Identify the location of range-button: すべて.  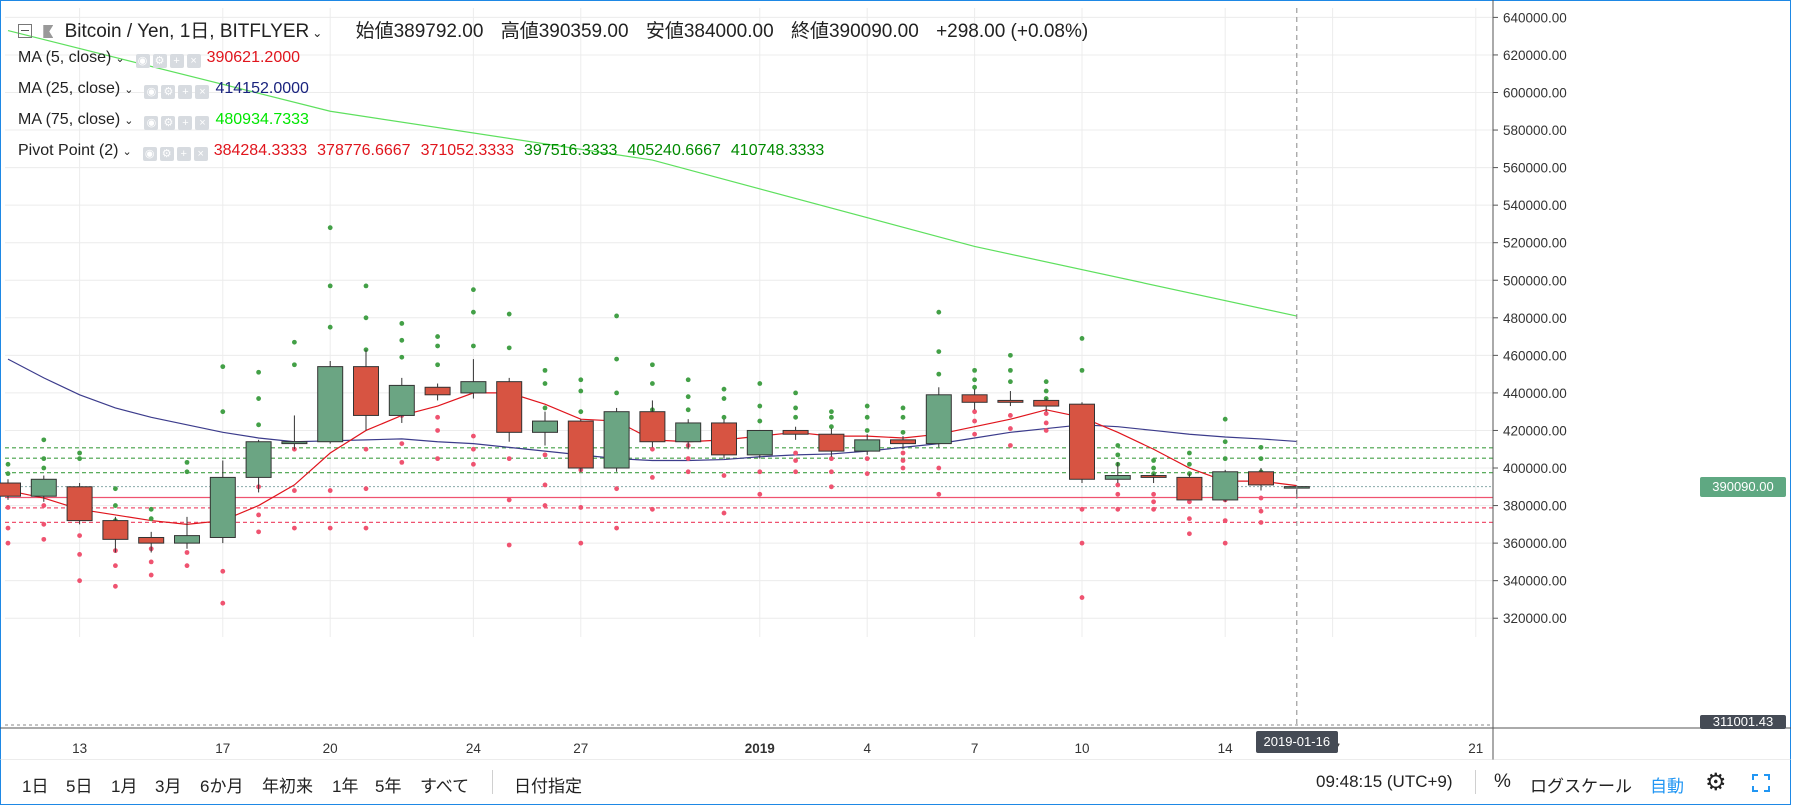
(445, 786).